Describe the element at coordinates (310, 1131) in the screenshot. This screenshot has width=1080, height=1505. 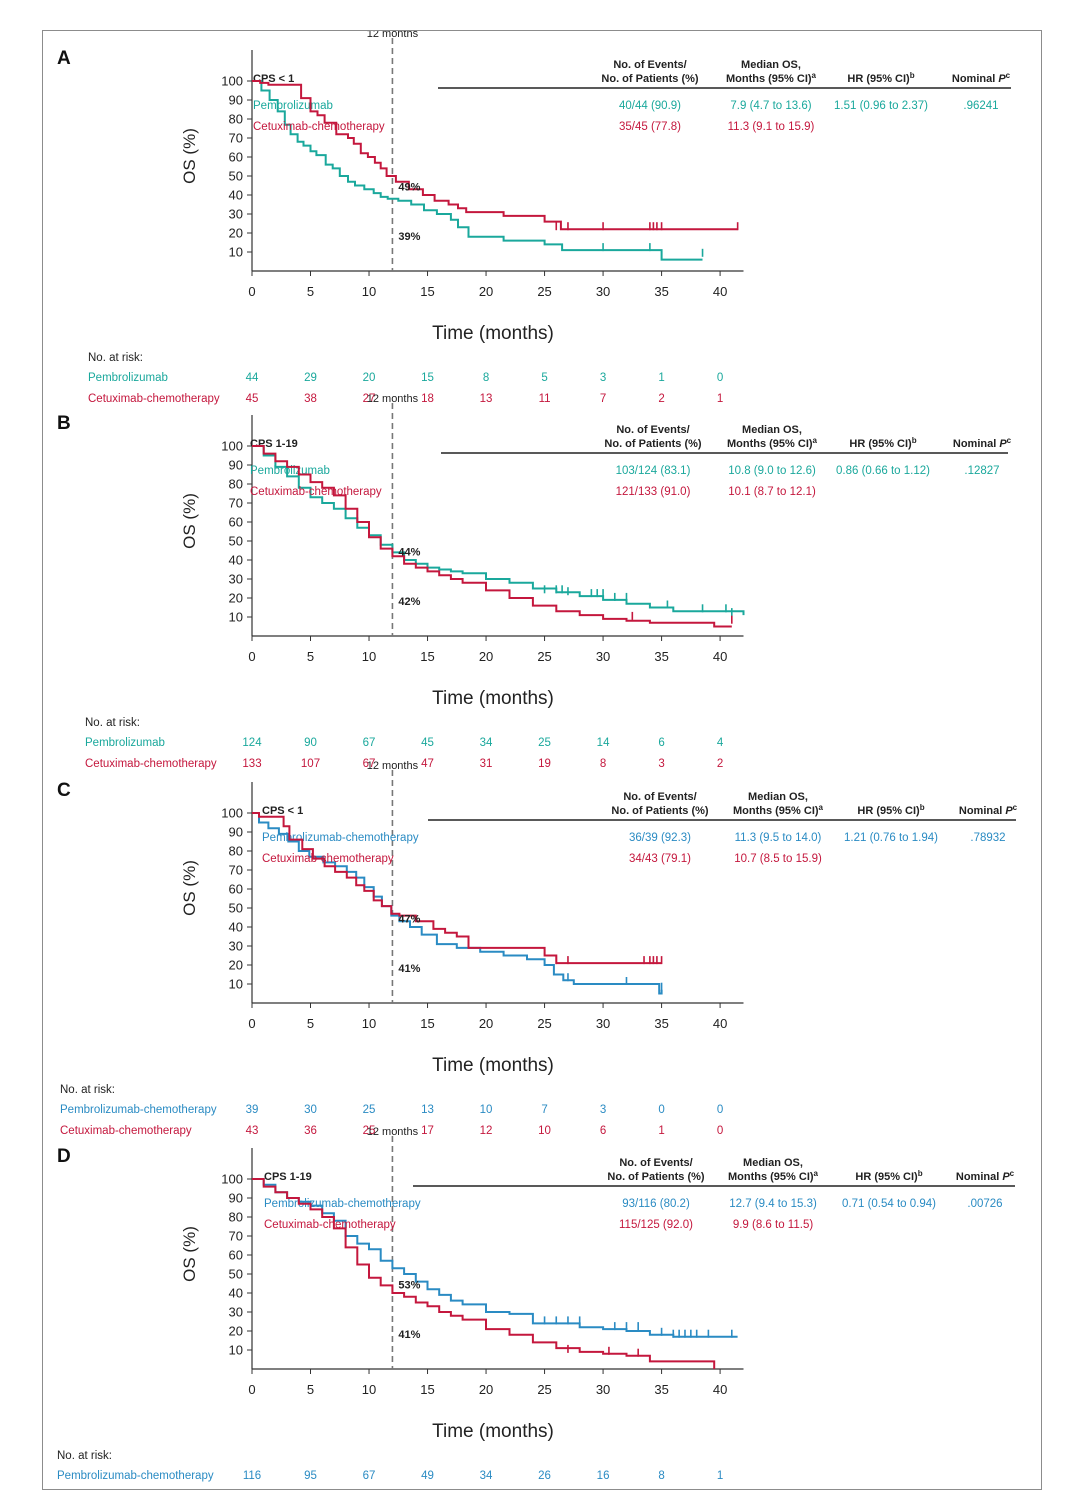
I see `risk-count: 36` at that location.